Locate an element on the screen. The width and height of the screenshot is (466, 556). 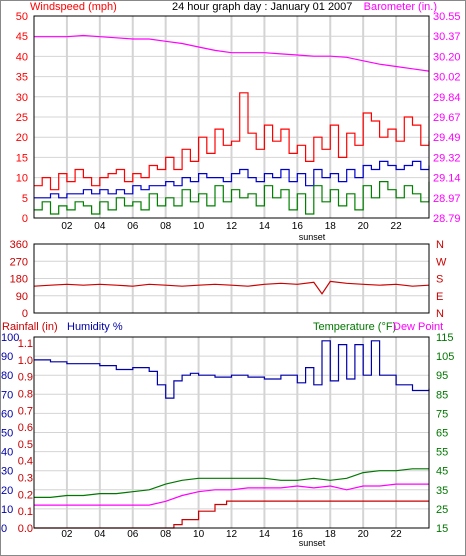
windspeed-tick-label: 0 is located at coordinates (25, 219).